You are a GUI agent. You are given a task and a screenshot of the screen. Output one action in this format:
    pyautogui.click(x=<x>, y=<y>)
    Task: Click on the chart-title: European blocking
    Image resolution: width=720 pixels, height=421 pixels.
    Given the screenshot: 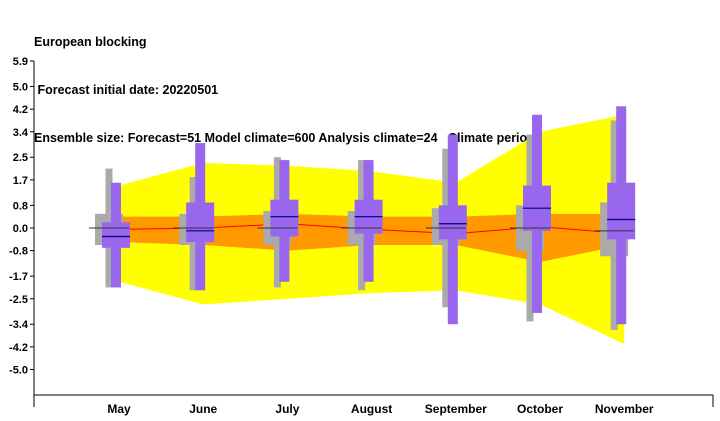 What is the action you would take?
    pyautogui.click(x=90, y=42)
    